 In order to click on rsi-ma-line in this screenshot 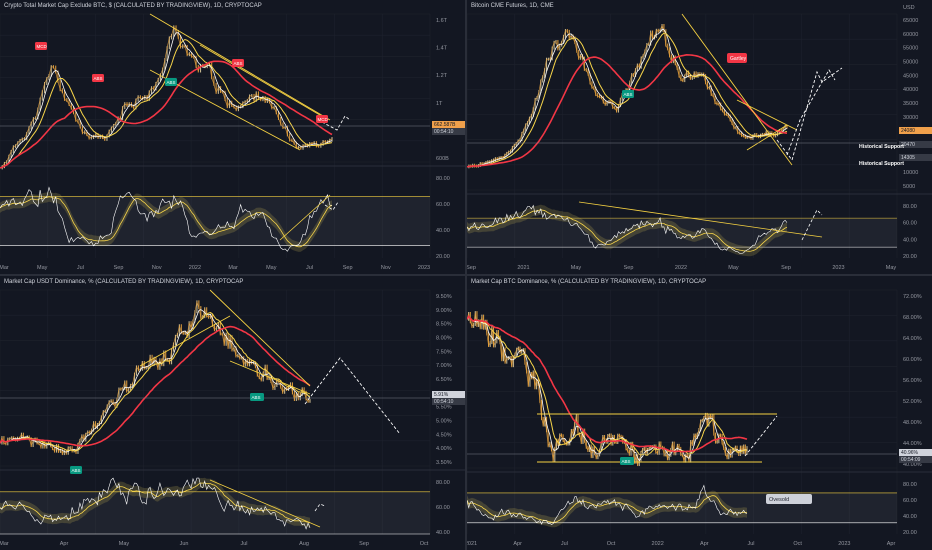, I will do `click(607, 509)`.